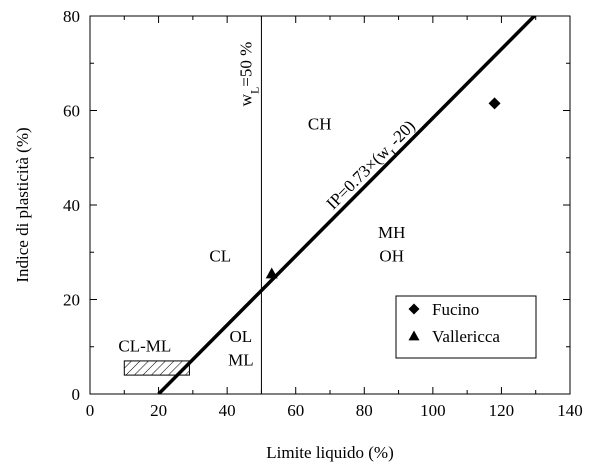 The width and height of the screenshot is (599, 466). Describe the element at coordinates (295, 410) in the screenshot. I see `x-tick-label: 60` at that location.